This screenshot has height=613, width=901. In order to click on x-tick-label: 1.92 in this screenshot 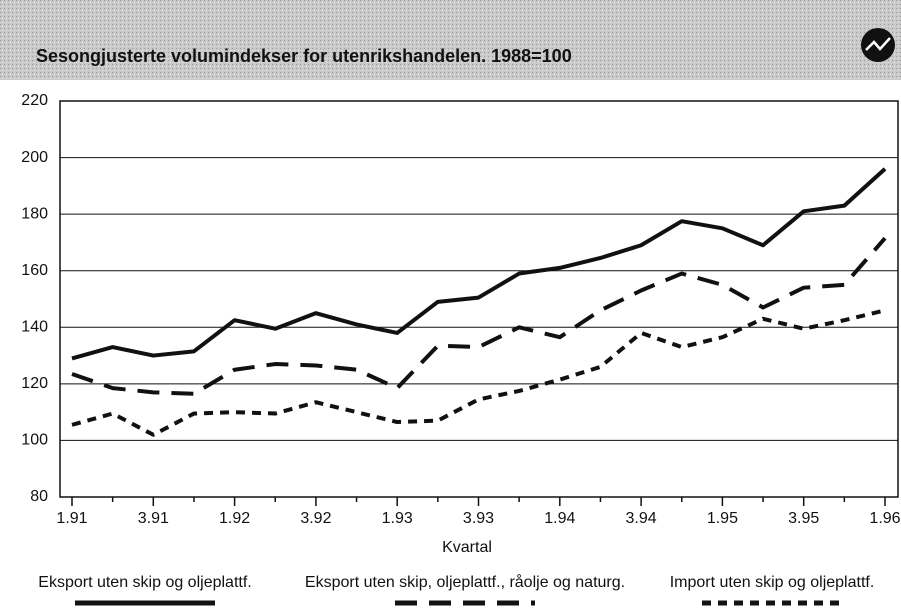, I will do `click(234, 518)`.